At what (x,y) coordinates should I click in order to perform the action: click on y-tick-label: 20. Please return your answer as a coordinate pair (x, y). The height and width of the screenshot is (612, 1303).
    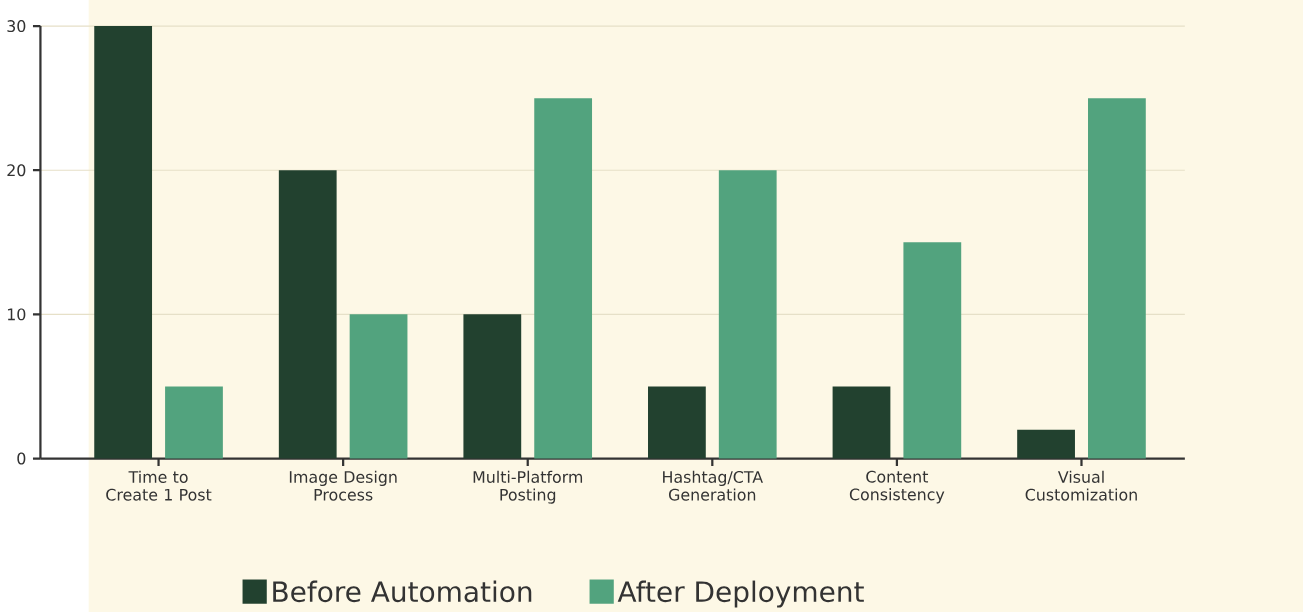
    Looking at the image, I should click on (16, 170).